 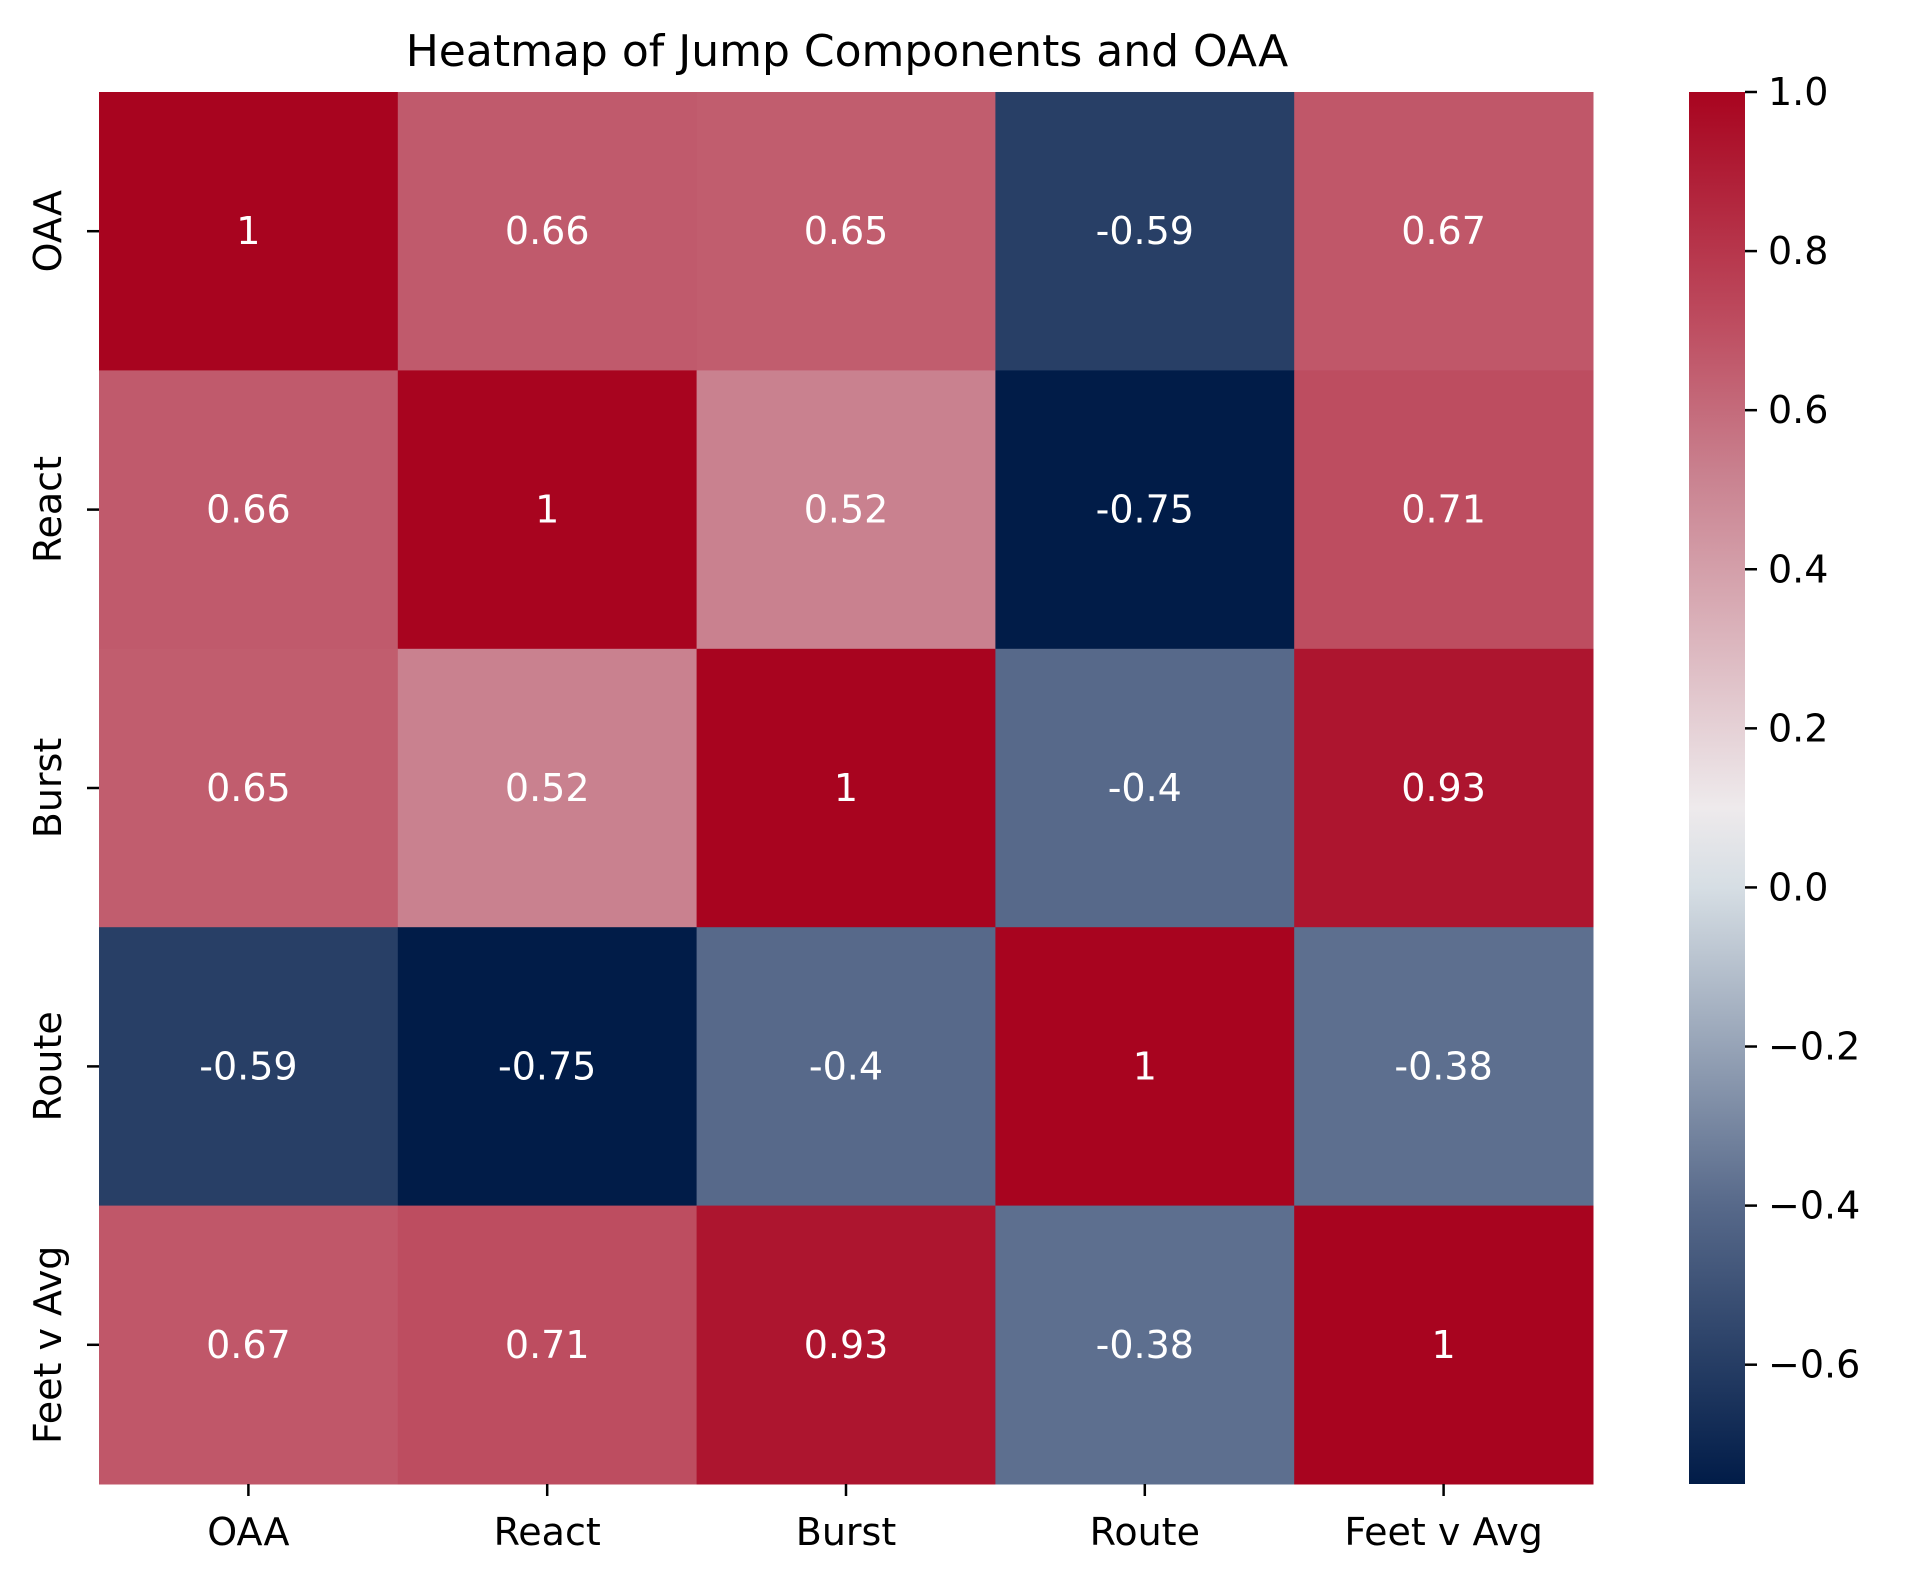 I want to click on cell-value-label-2-2: 1, so click(x=846, y=788).